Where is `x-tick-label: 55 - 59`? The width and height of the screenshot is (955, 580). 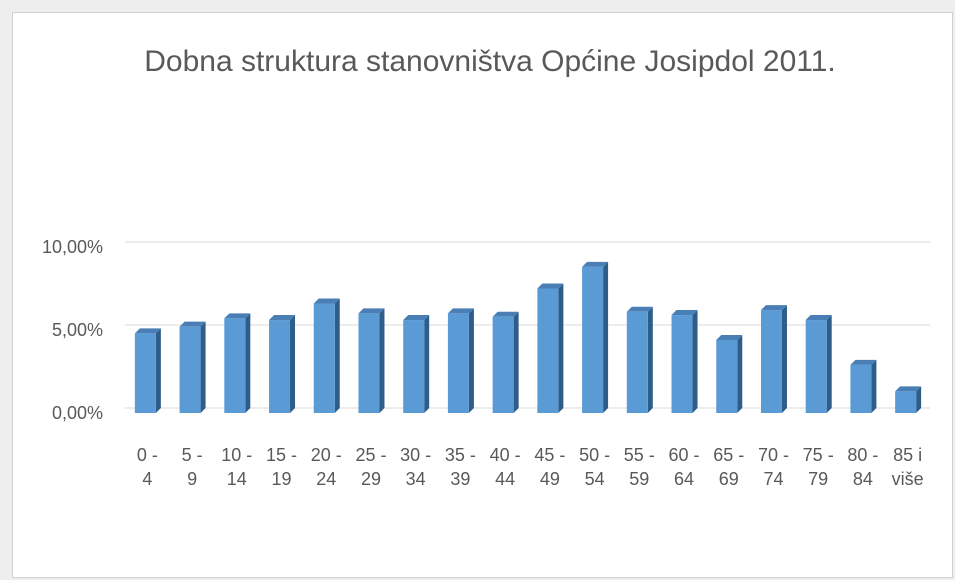
x-tick-label: 55 - 59 is located at coordinates (639, 467).